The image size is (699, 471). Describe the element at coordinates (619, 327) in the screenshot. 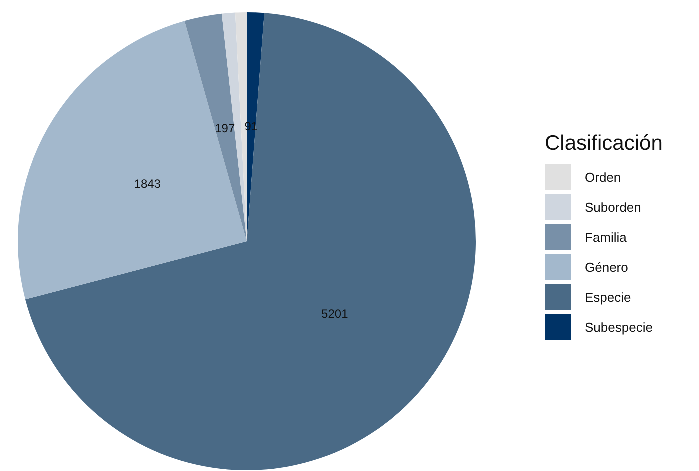

I see `legend-label: Subespecie` at that location.